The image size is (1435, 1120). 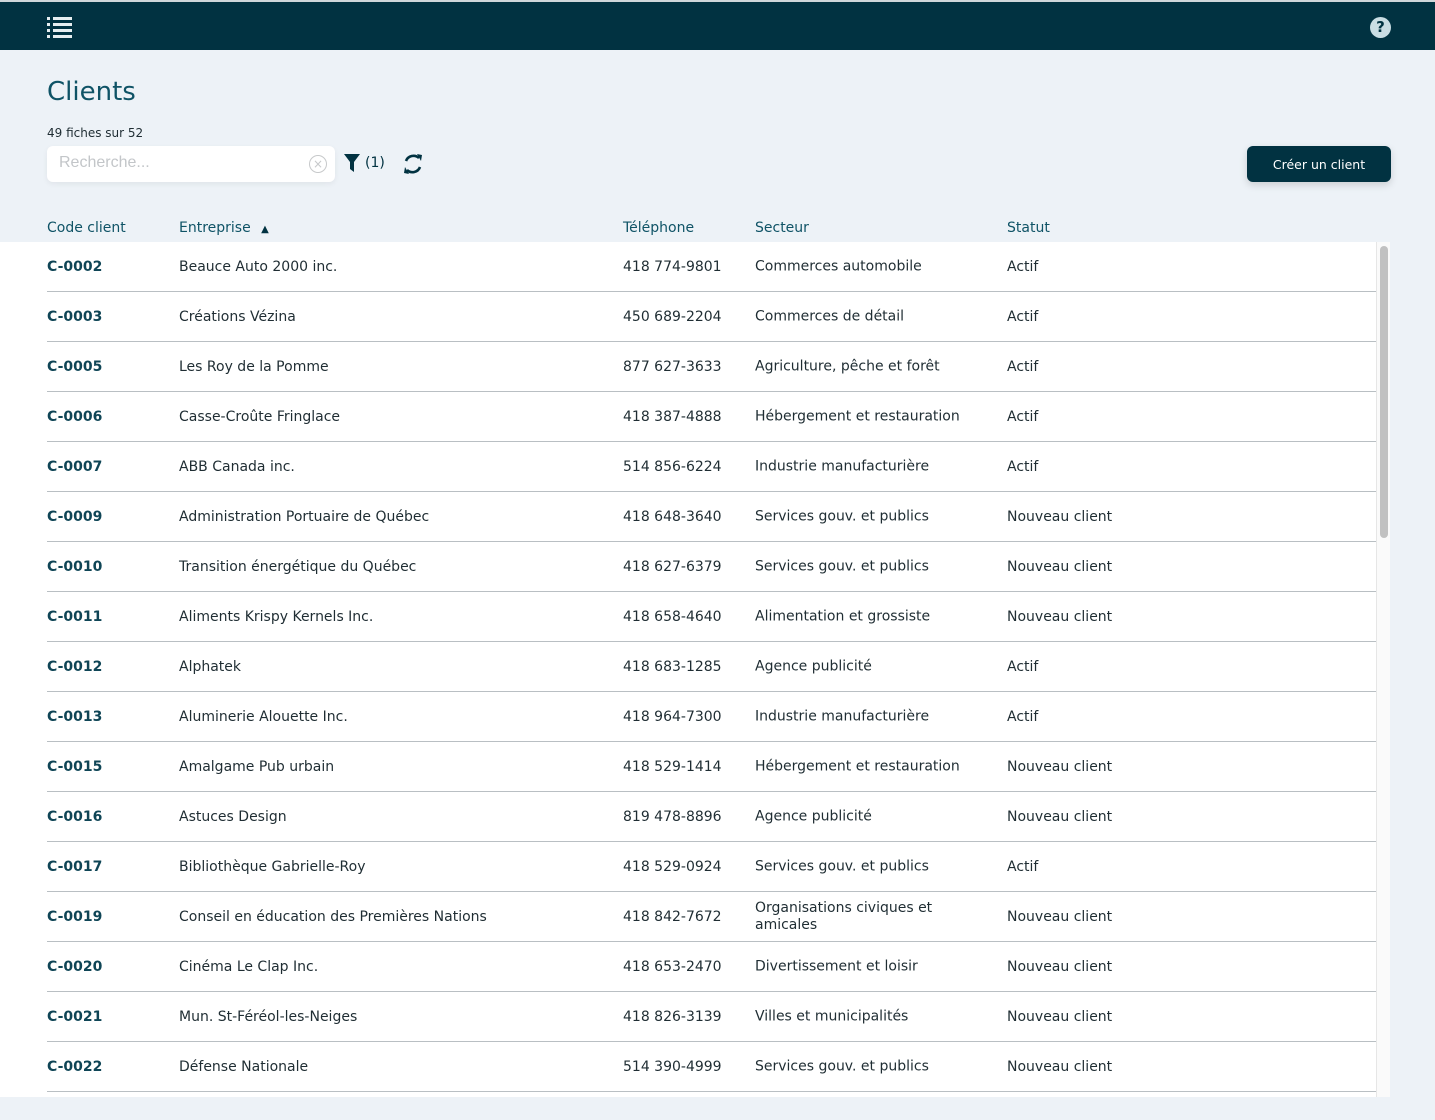 What do you see at coordinates (1384, 392) in the screenshot?
I see `scrollbar-thumb` at bounding box center [1384, 392].